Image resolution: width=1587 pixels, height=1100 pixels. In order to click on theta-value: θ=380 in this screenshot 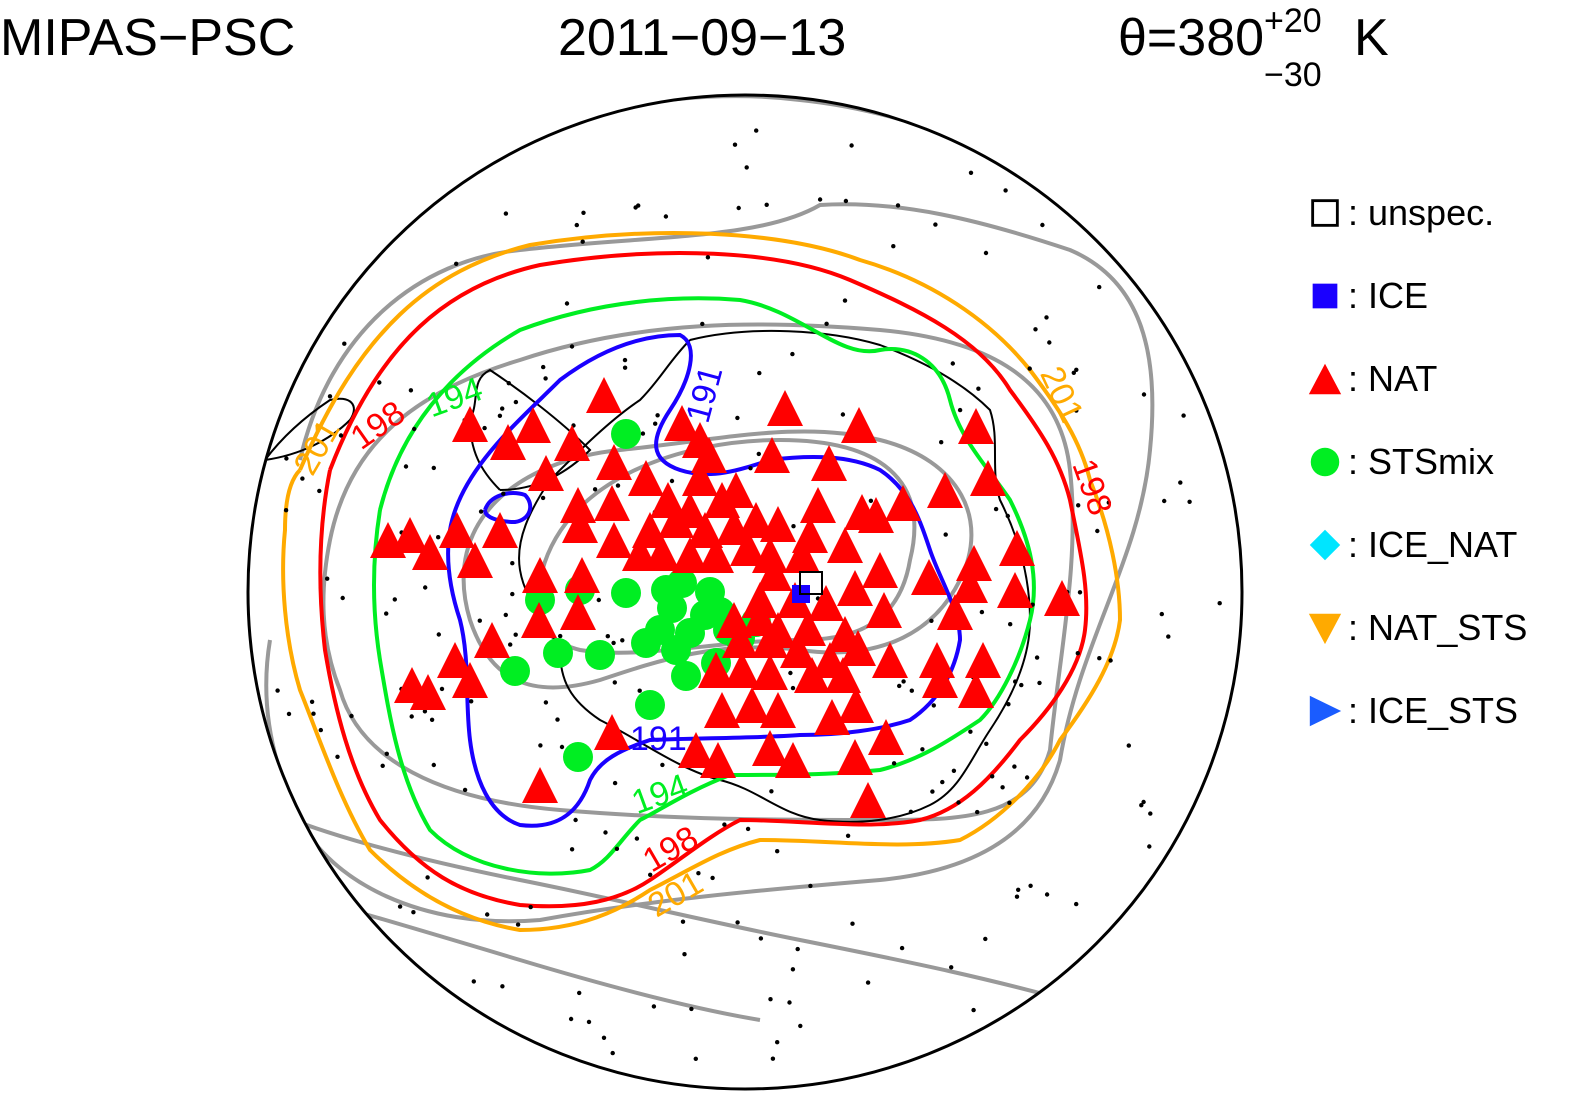, I will do `click(1191, 38)`.